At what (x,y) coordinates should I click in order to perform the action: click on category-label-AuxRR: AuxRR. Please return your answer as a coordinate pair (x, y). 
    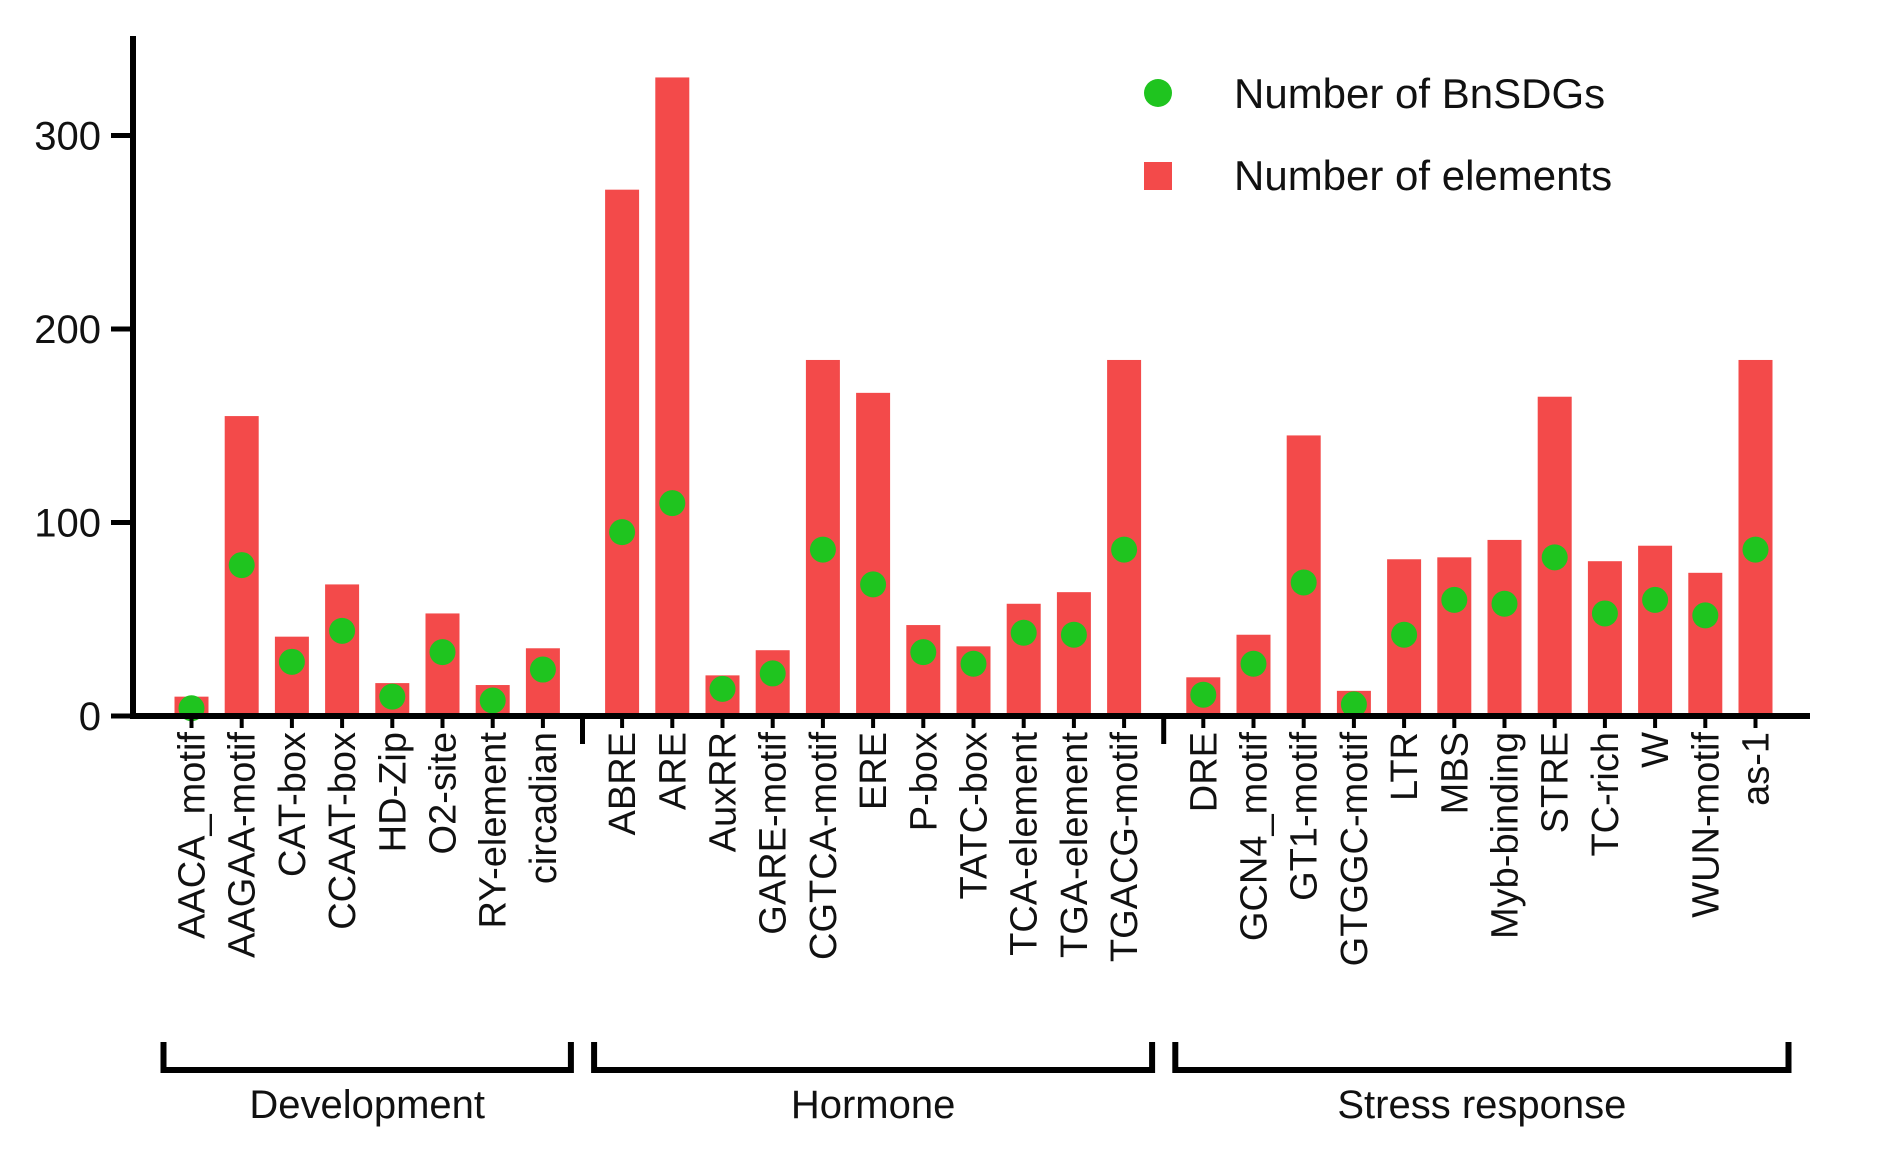
    Looking at the image, I should click on (724, 792).